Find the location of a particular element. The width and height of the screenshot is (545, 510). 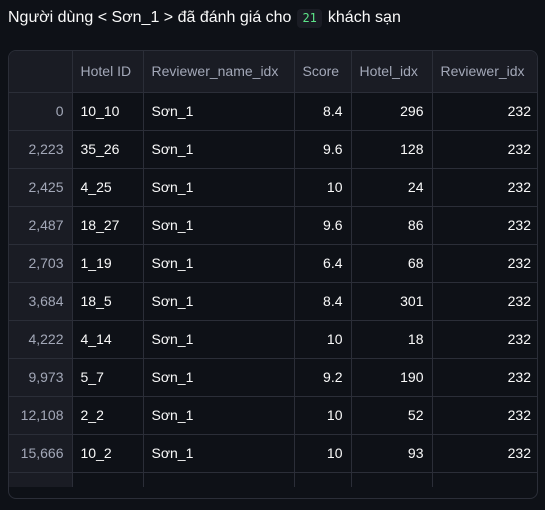

table-row: 2,223 35_26 Sơn_1 9.6 128 232 is located at coordinates (273, 149).